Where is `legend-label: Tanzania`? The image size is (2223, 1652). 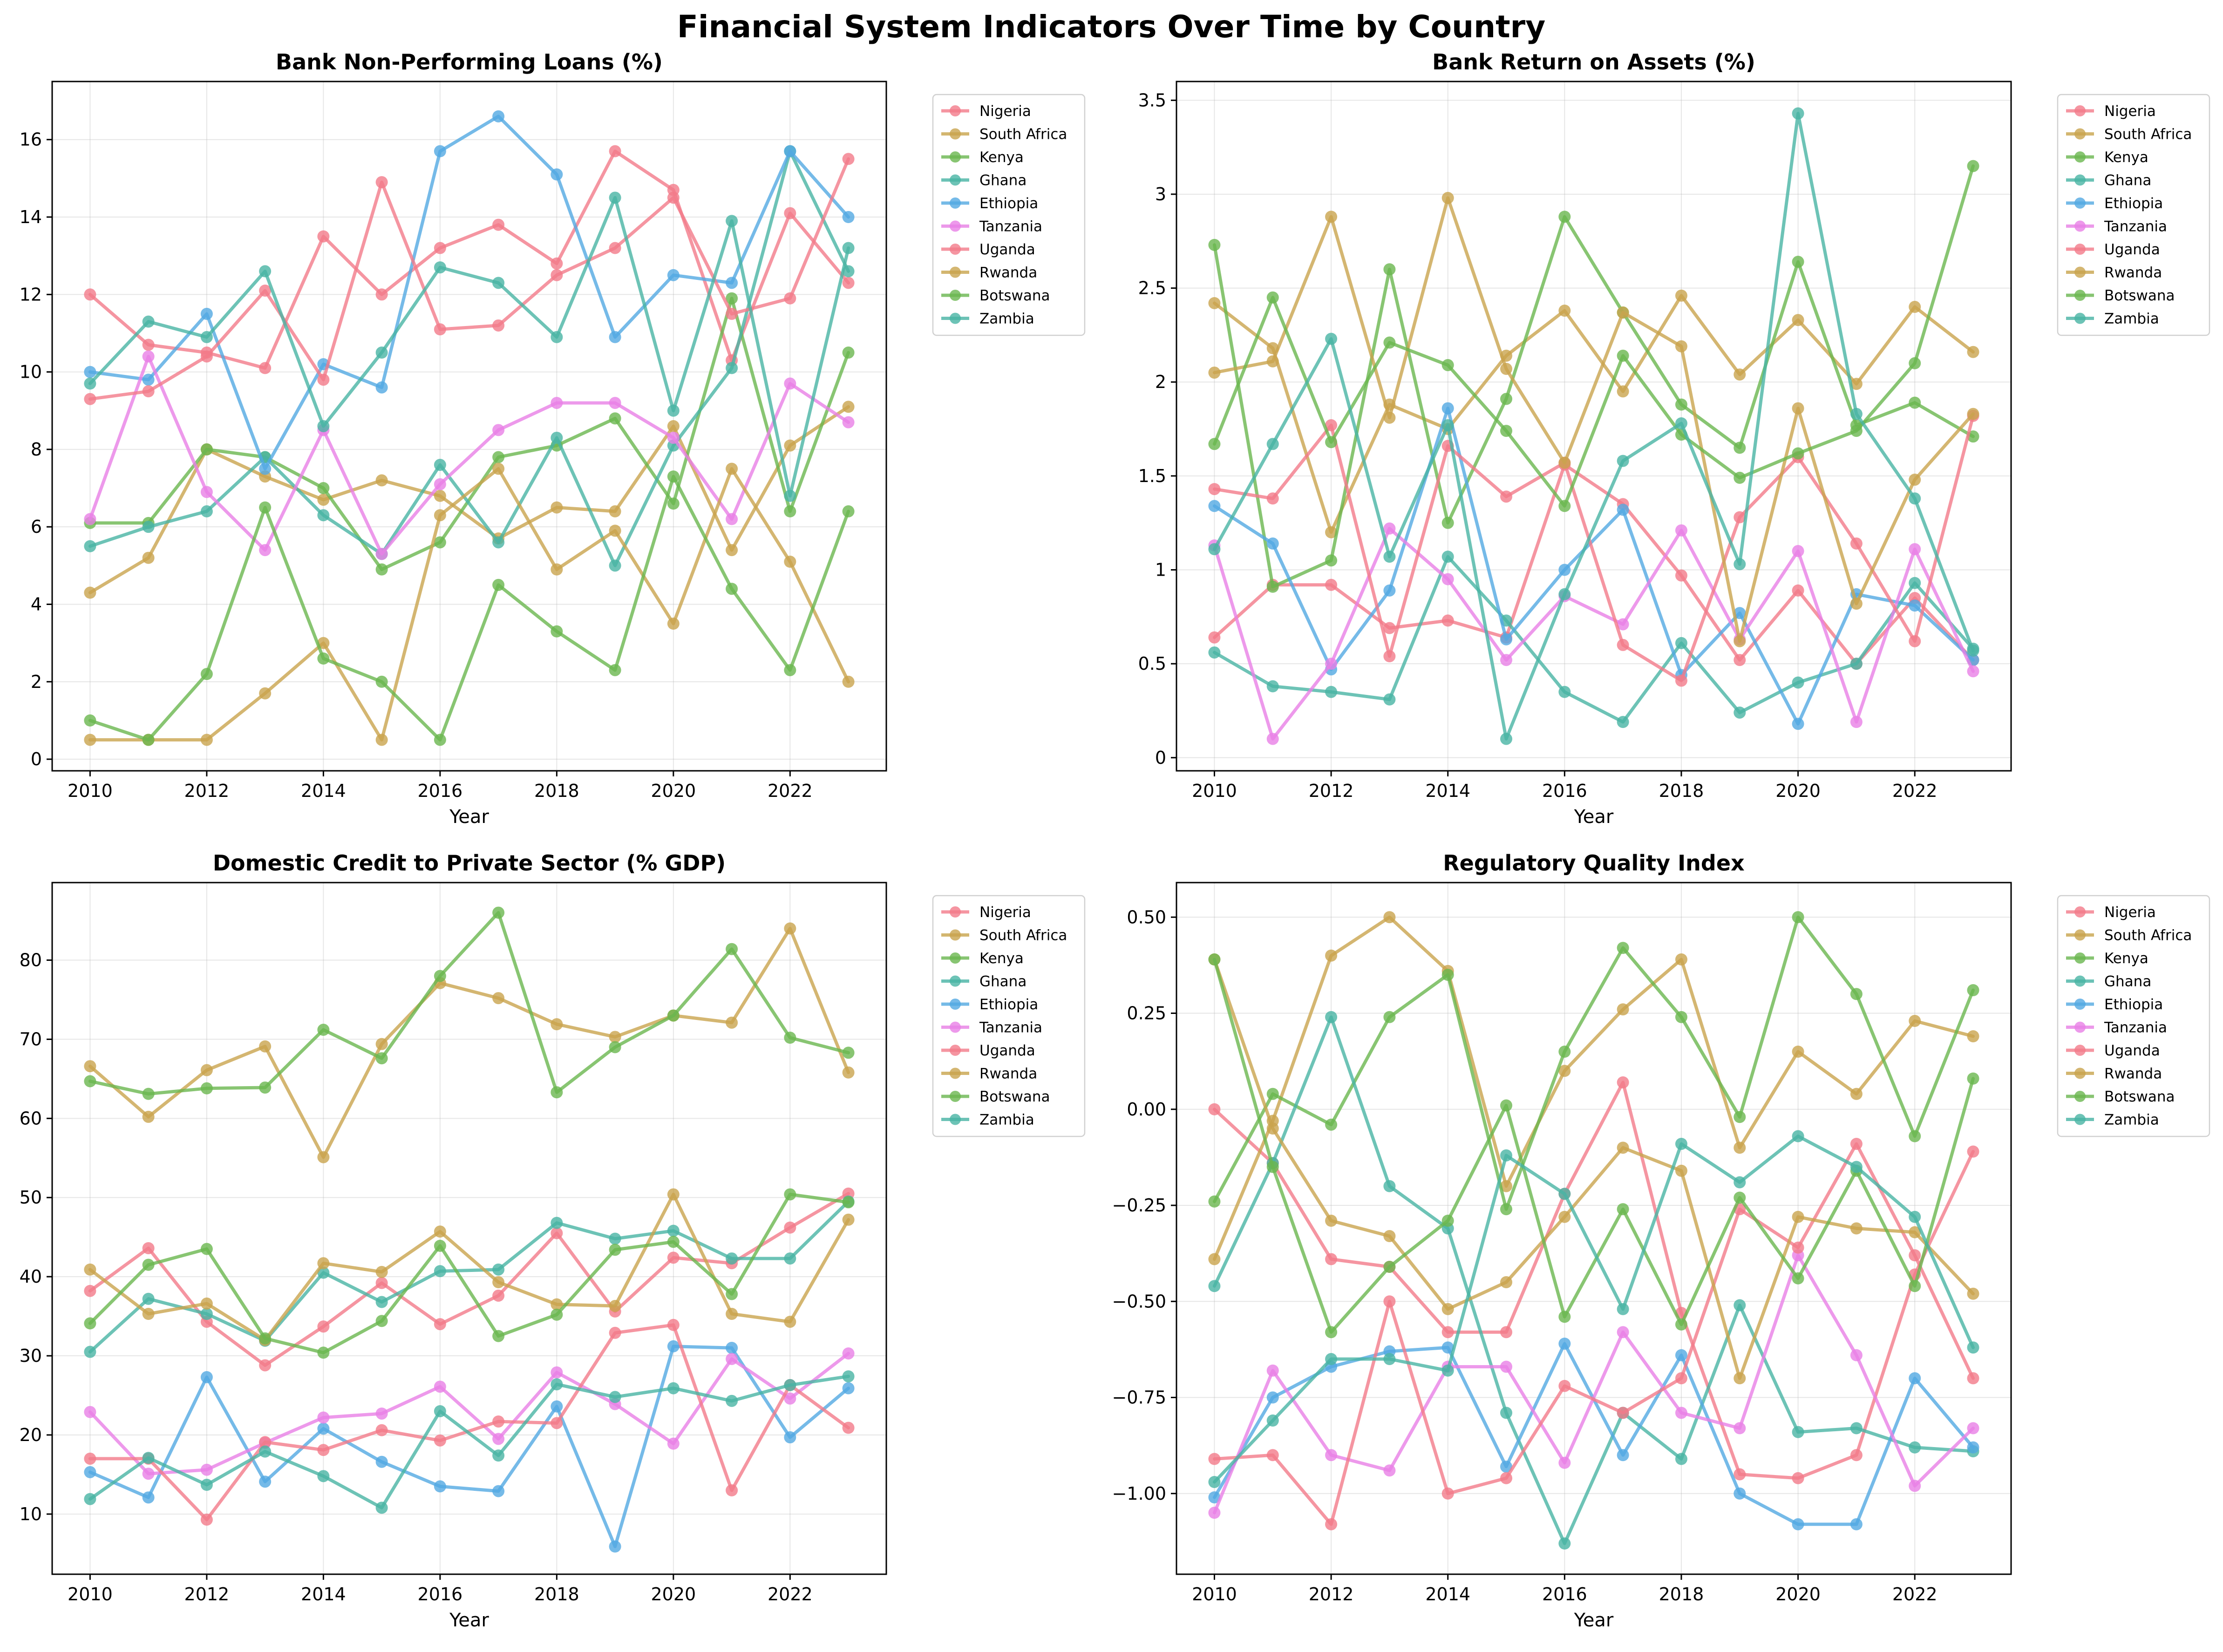
legend-label: Tanzania is located at coordinates (1010, 226).